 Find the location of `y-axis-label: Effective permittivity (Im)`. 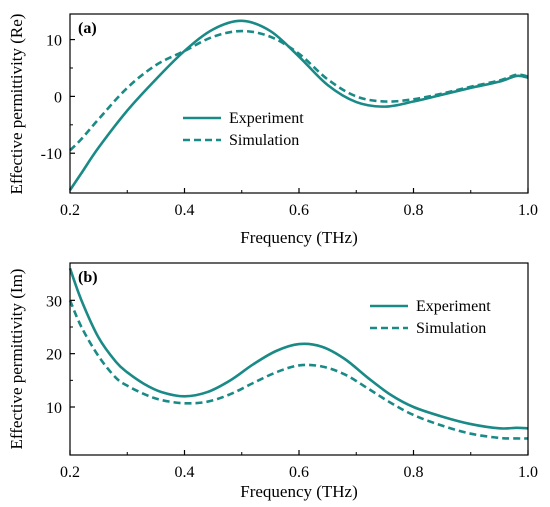

y-axis-label: Effective permittivity (Im) is located at coordinates (16, 359).